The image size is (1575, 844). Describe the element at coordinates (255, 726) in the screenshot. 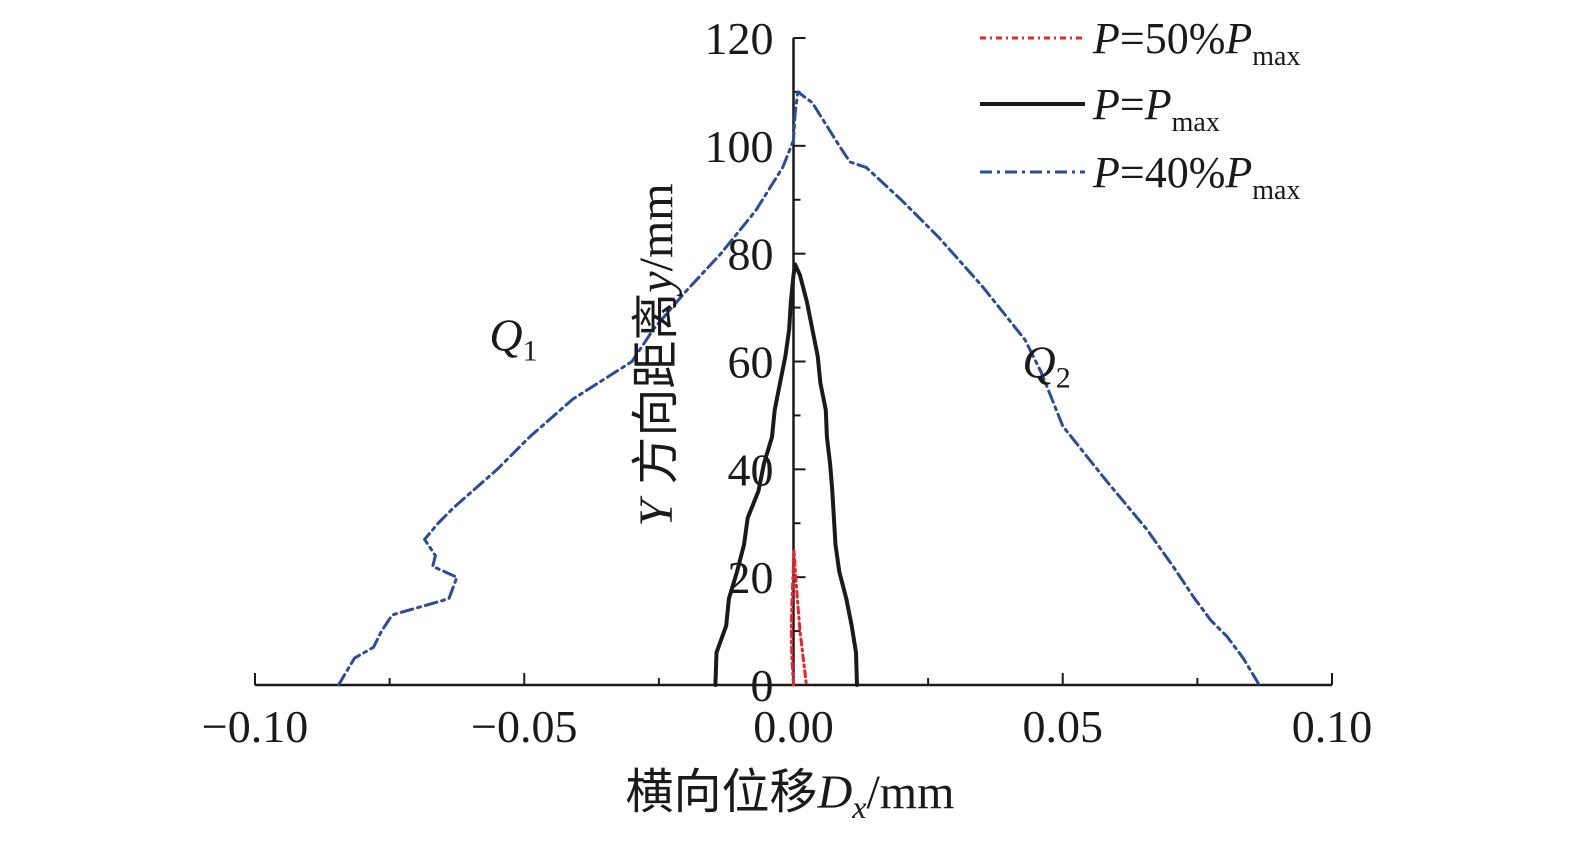

I see `x-tick-label: −0.10` at that location.